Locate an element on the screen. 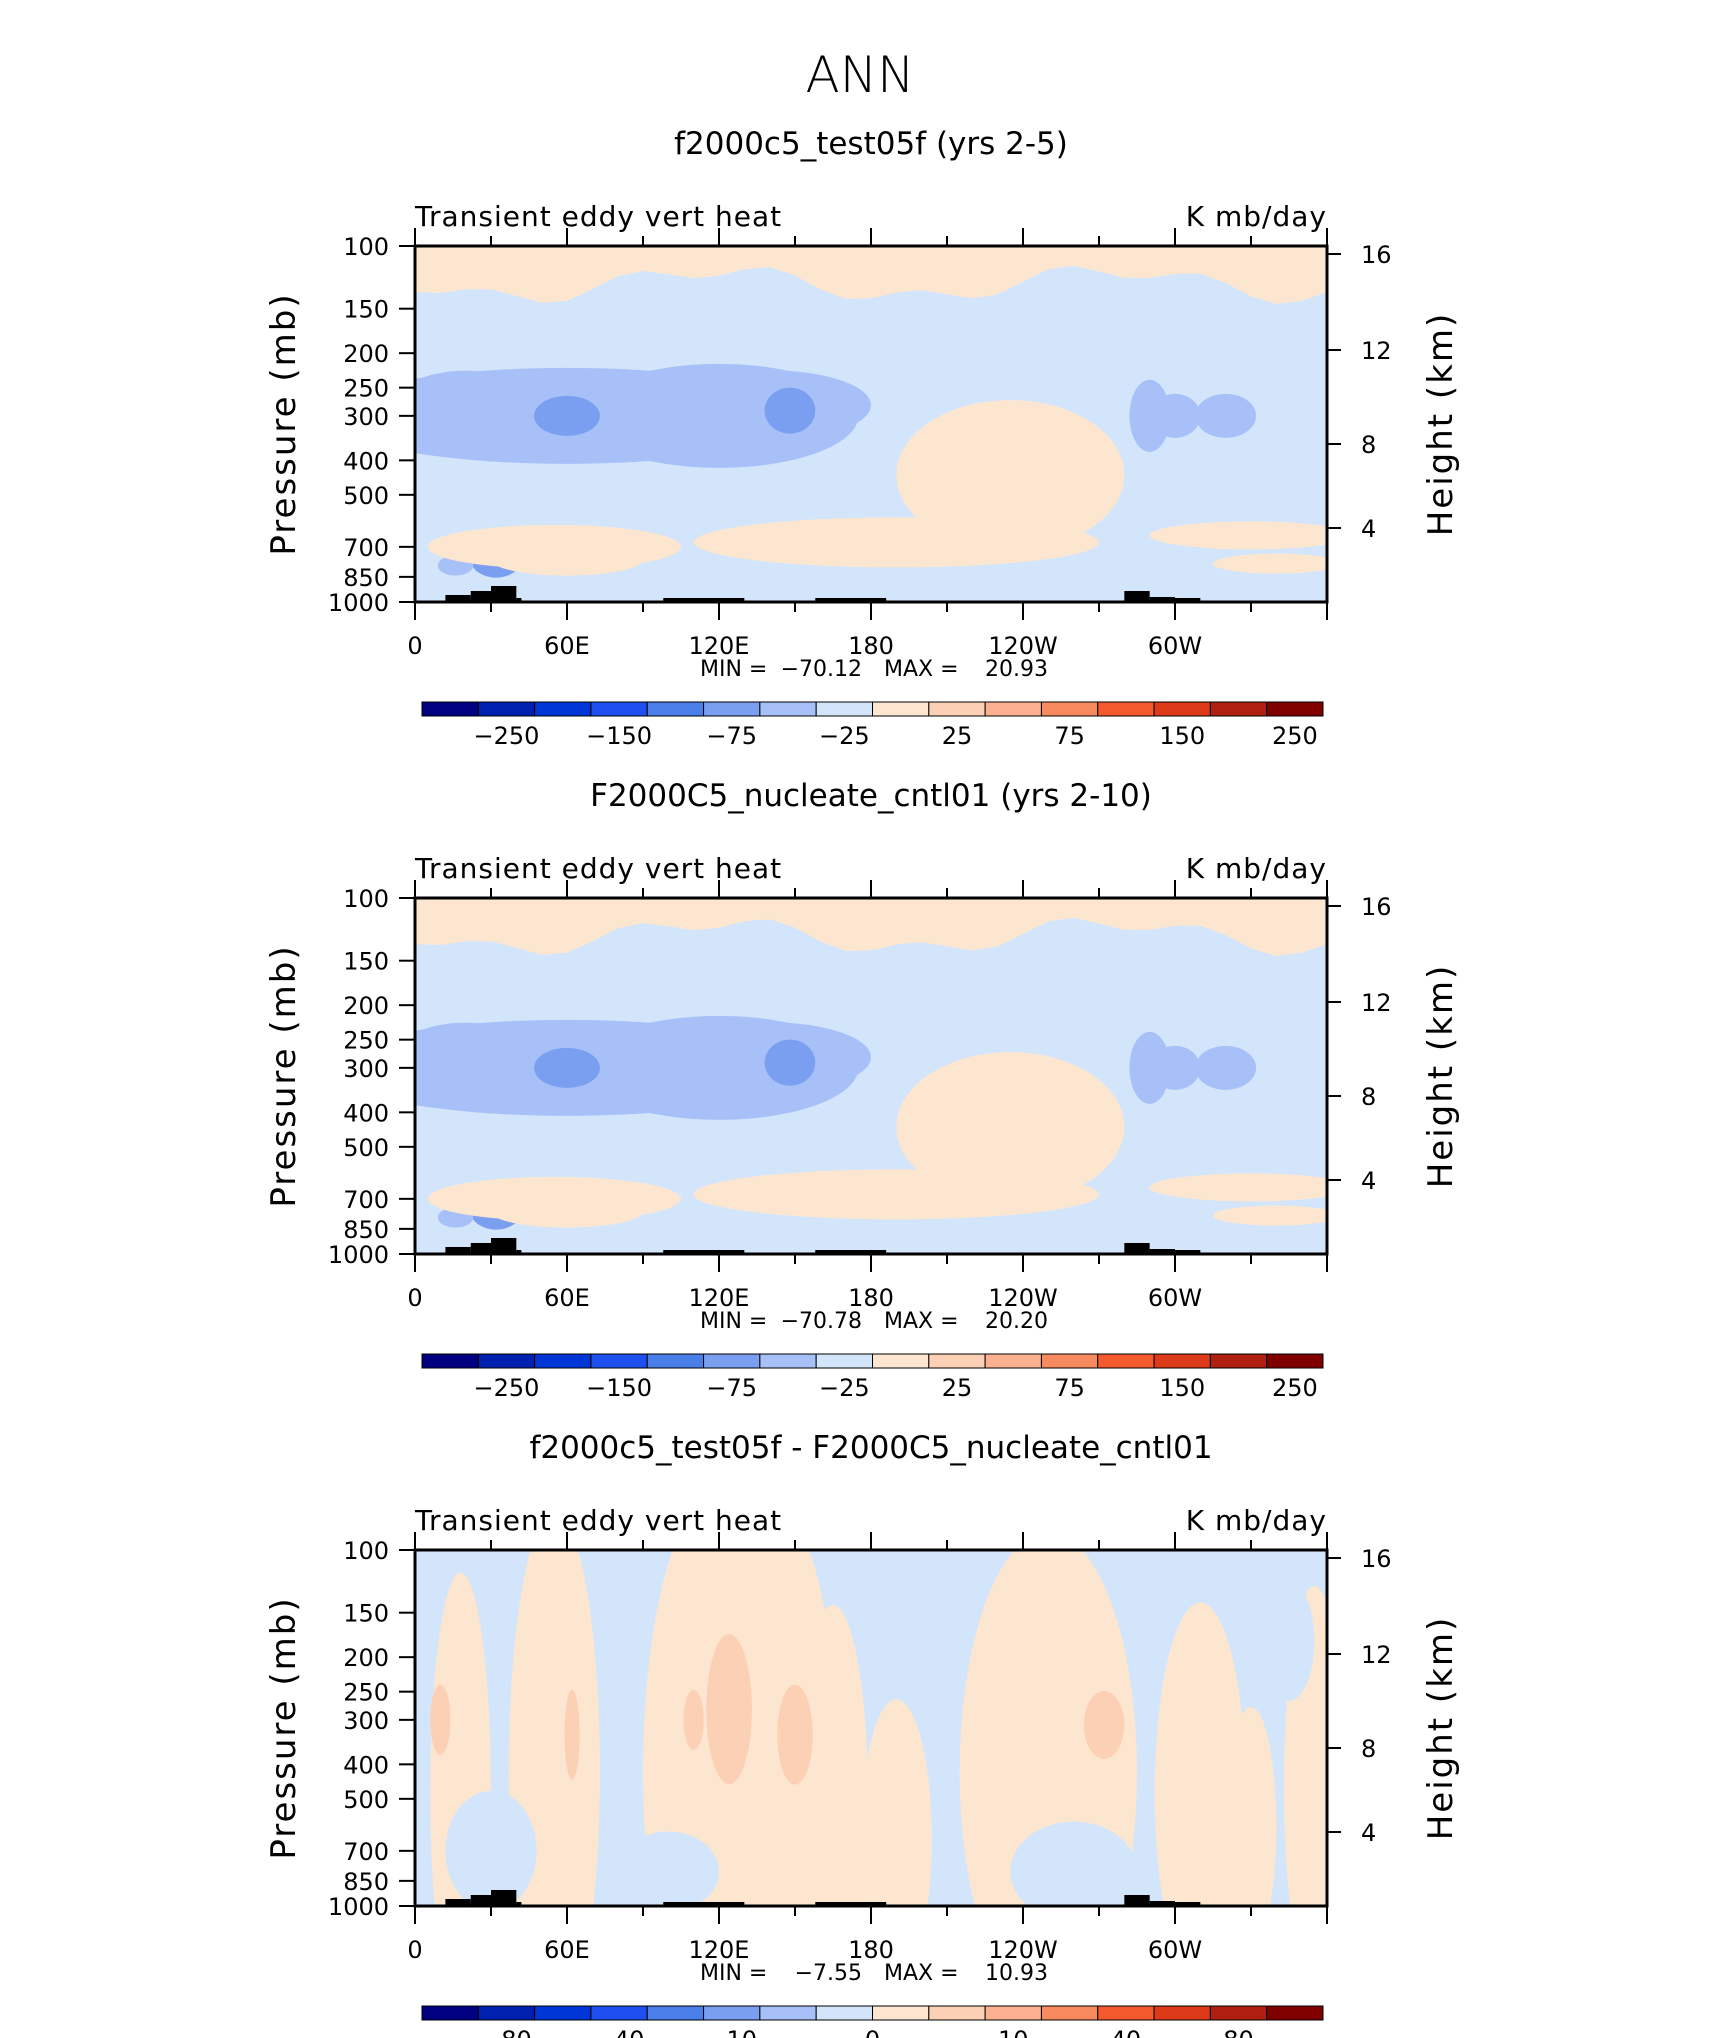 This screenshot has height=2038, width=1710. y2-tick-label: 4 is located at coordinates (1368, 529).